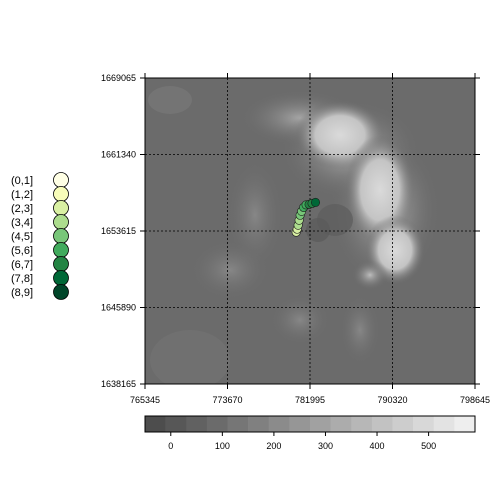 Image resolution: width=504 pixels, height=504 pixels. I want to click on legend-label: (1,2], so click(22, 195).